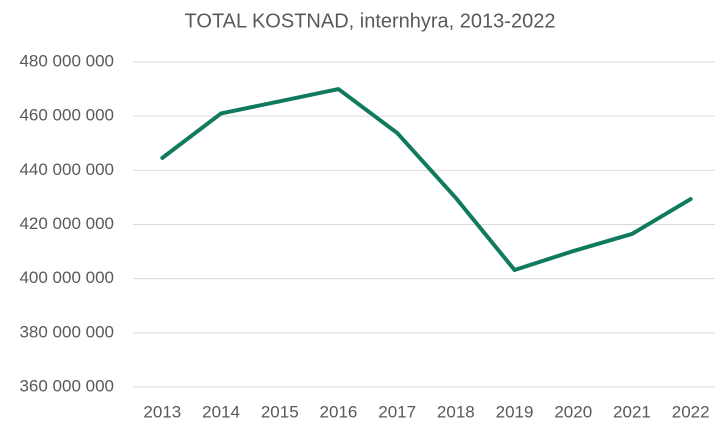 The height and width of the screenshot is (422, 720). I want to click on x-tick-label: 2022, so click(691, 411).